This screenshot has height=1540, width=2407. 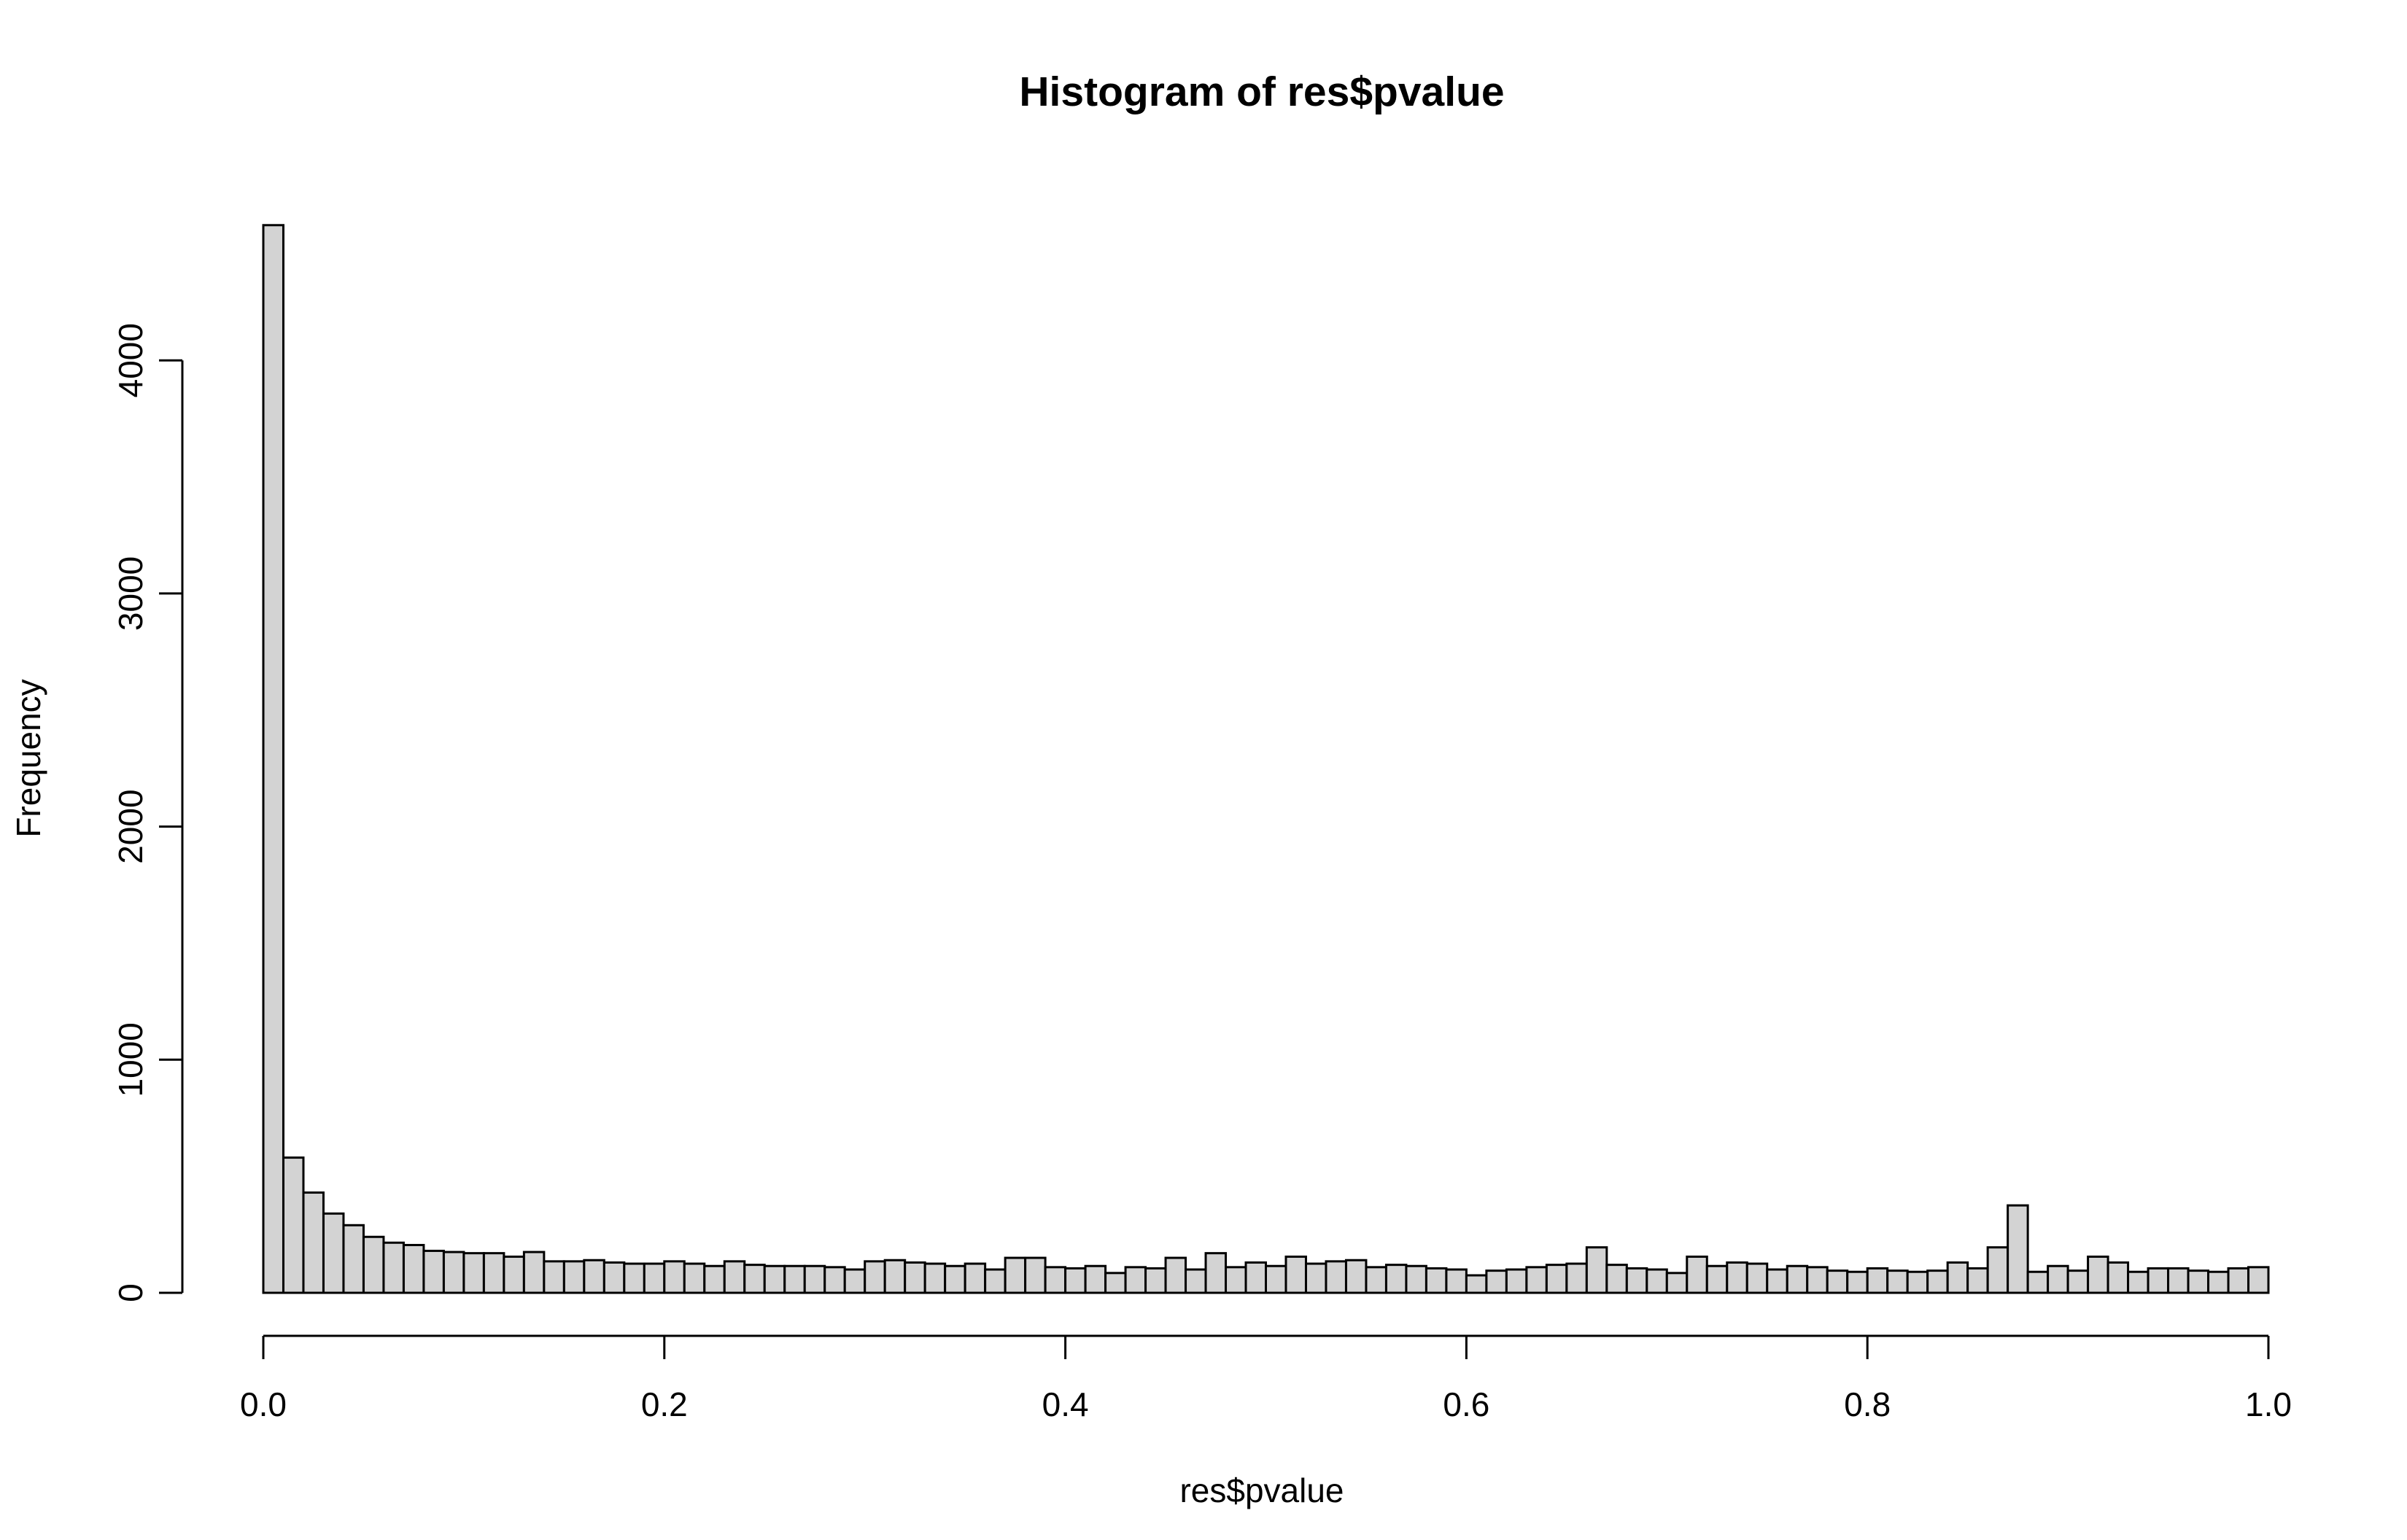 I want to click on y-axis-label: Frequency, so click(x=28, y=758).